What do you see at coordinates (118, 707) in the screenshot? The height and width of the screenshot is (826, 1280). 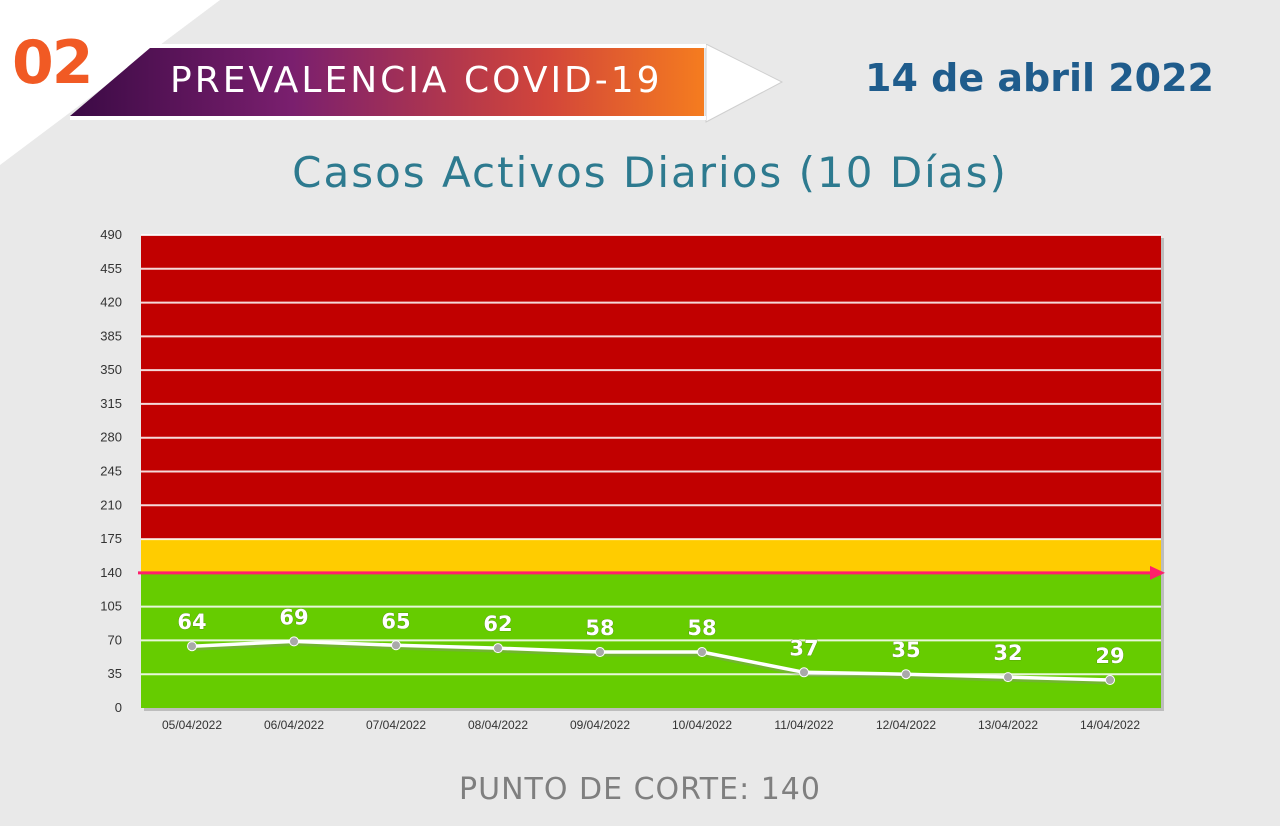 I see `y-tick-label: 0` at bounding box center [118, 707].